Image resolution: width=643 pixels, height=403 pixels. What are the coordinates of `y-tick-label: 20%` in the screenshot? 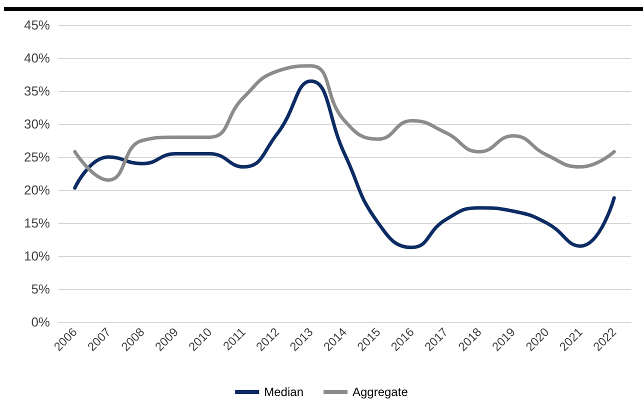 It's located at (37, 190).